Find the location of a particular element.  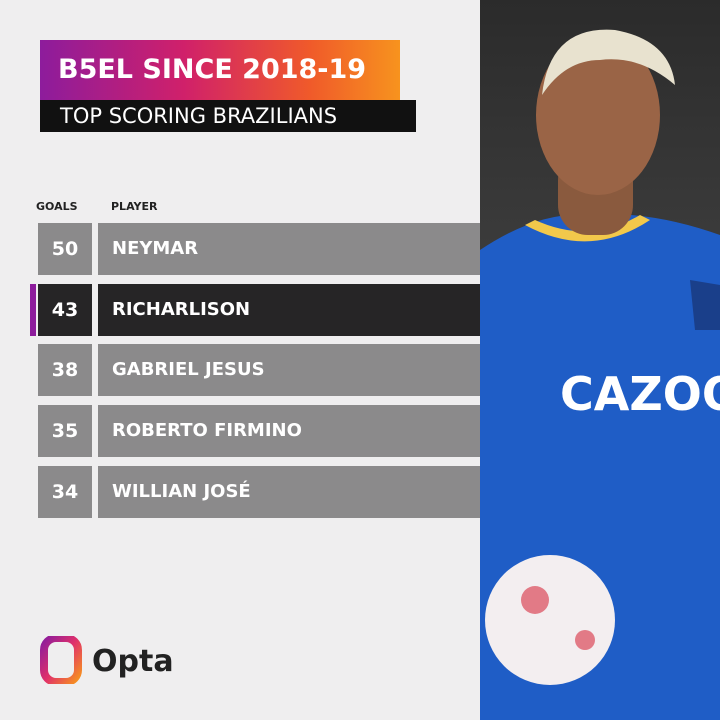

goals-cell: 38 is located at coordinates (65, 370).